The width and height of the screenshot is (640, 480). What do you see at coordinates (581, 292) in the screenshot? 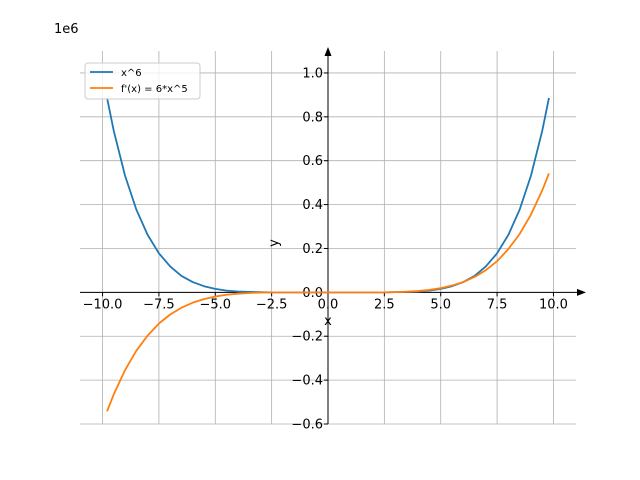
I see `x-axis-arrowhead` at bounding box center [581, 292].